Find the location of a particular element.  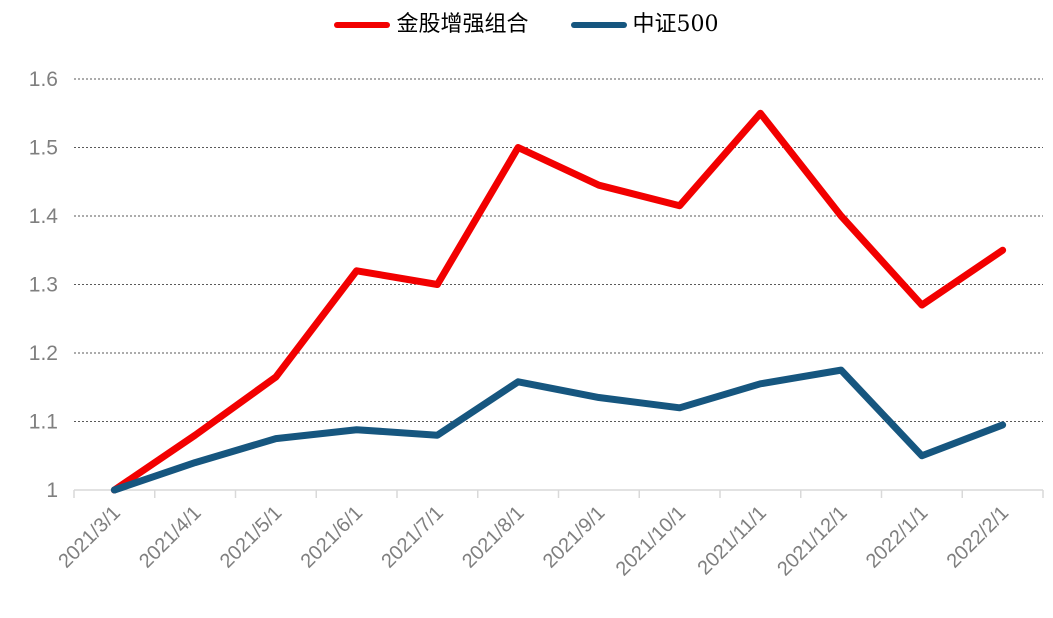

y-tick-label-1.4: 1.4 is located at coordinates (44, 216).